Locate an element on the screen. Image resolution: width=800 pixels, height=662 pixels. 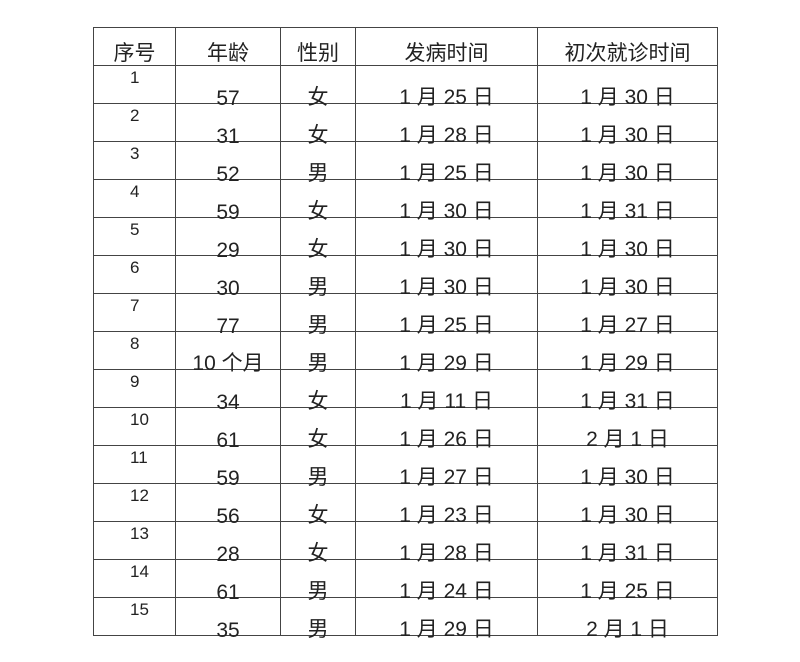
cell-index: 8 is located at coordinates (134, 350).